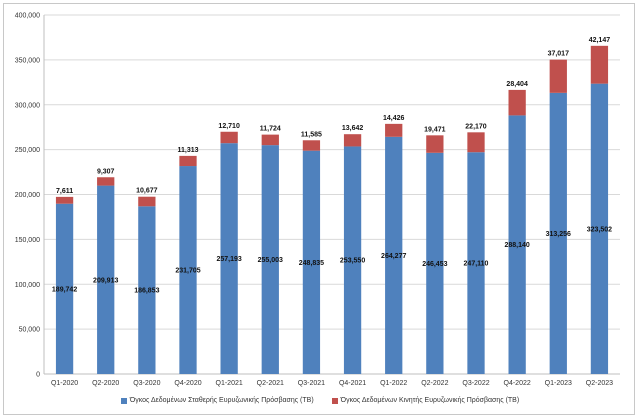  What do you see at coordinates (334, 400) in the screenshot?
I see `legend-swatch-mobile` at bounding box center [334, 400].